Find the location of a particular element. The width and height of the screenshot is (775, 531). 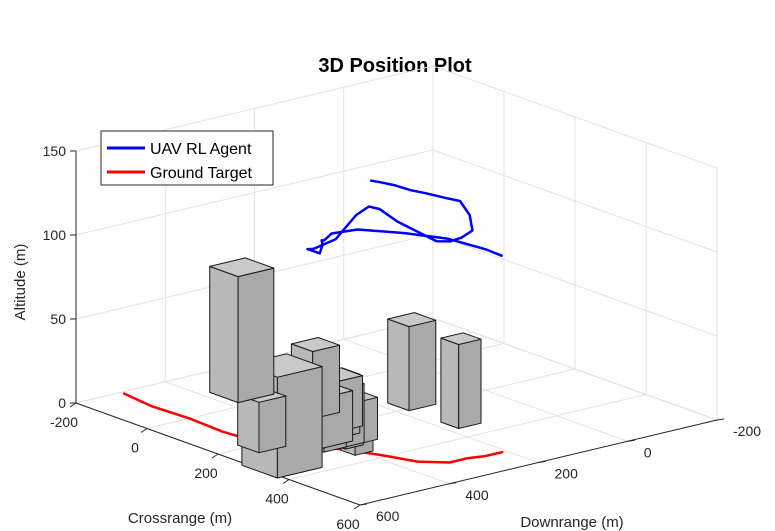

legend: UAV RL Agent Ground Target is located at coordinates (187, 158).